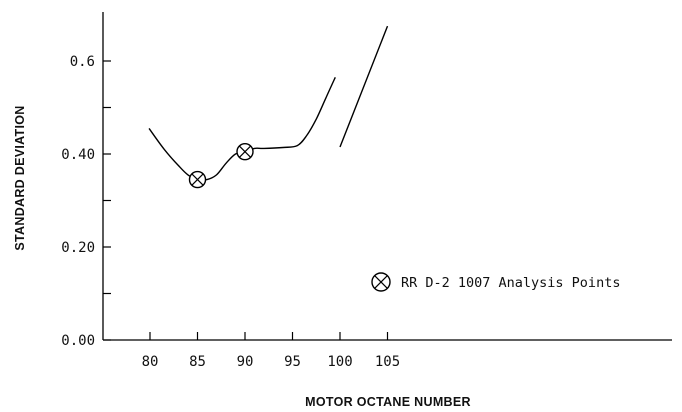 This screenshot has width=682, height=412. What do you see at coordinates (78, 341) in the screenshot?
I see `y-tick-label: 0.00` at bounding box center [78, 341].